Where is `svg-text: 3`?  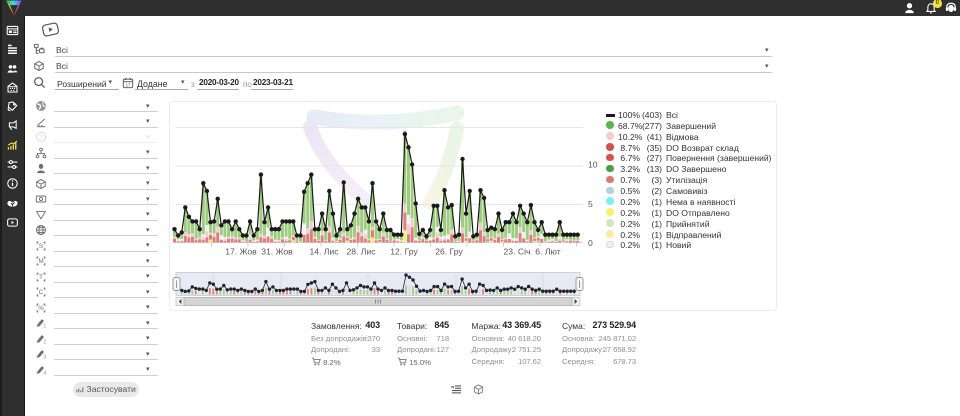
svg-text: 3 is located at coordinates (44, 357).